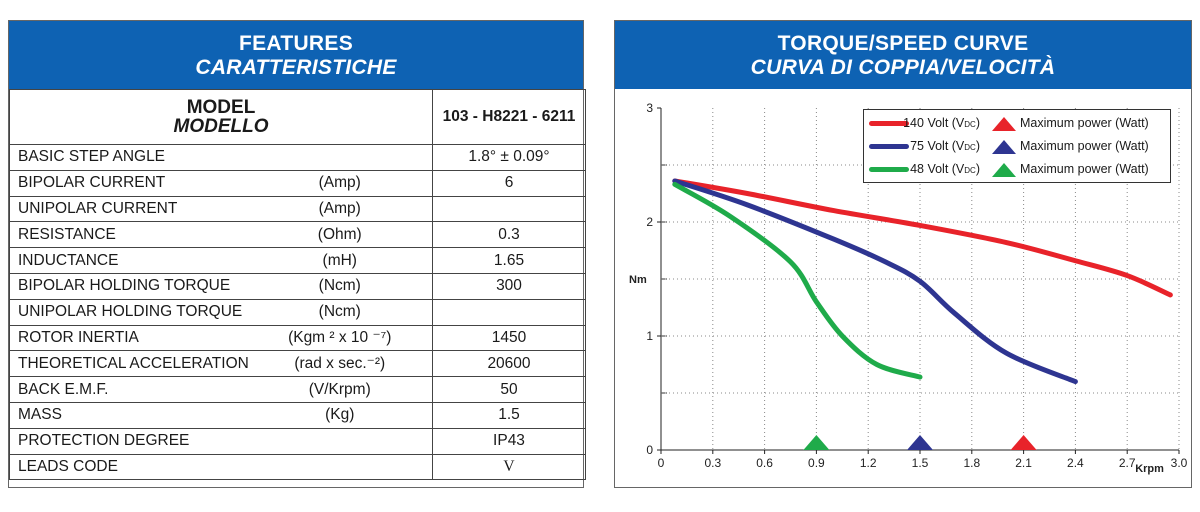  What do you see at coordinates (340, 235) in the screenshot?
I see `spec-unit: (Ohm)` at bounding box center [340, 235].